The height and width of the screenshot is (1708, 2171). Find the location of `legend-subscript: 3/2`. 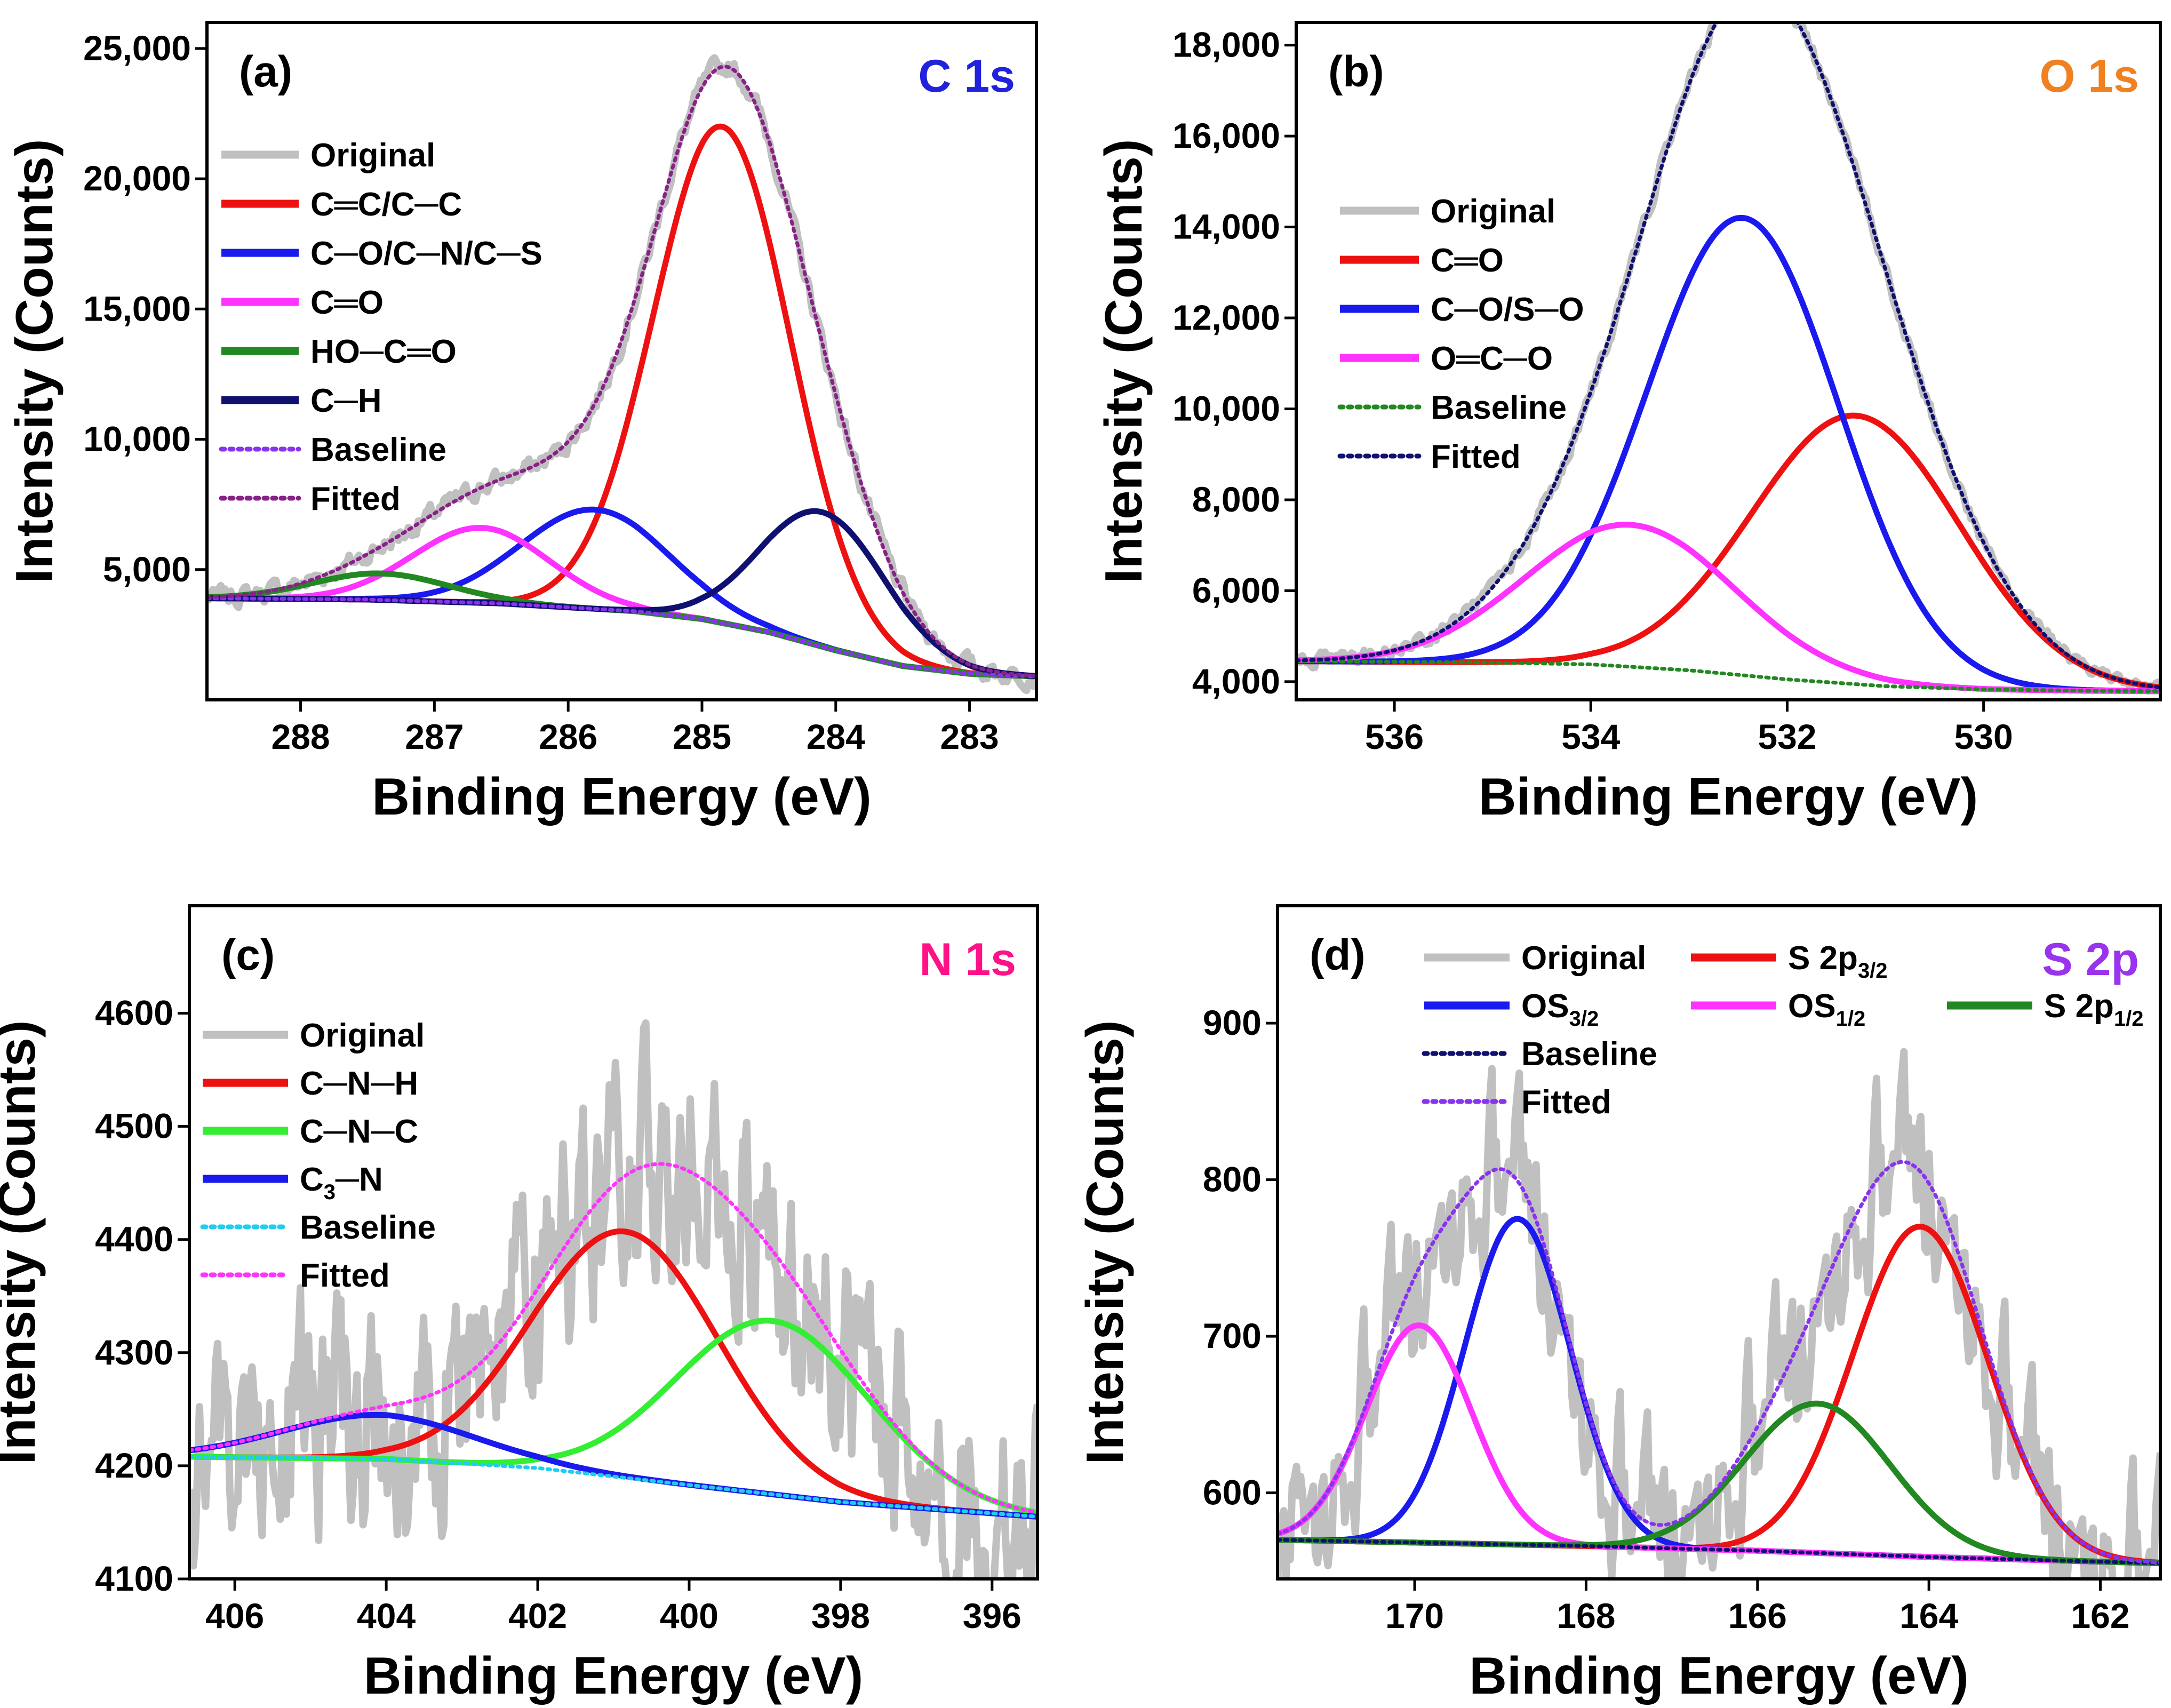

legend-subscript: 3/2 is located at coordinates (1584, 1019).